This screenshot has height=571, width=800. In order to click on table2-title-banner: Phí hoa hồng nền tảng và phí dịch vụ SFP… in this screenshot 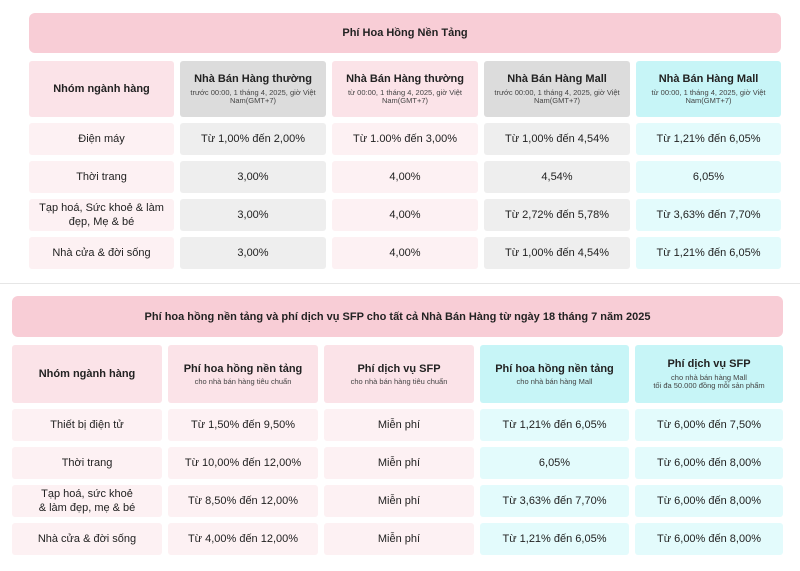, I will do `click(397, 316)`.